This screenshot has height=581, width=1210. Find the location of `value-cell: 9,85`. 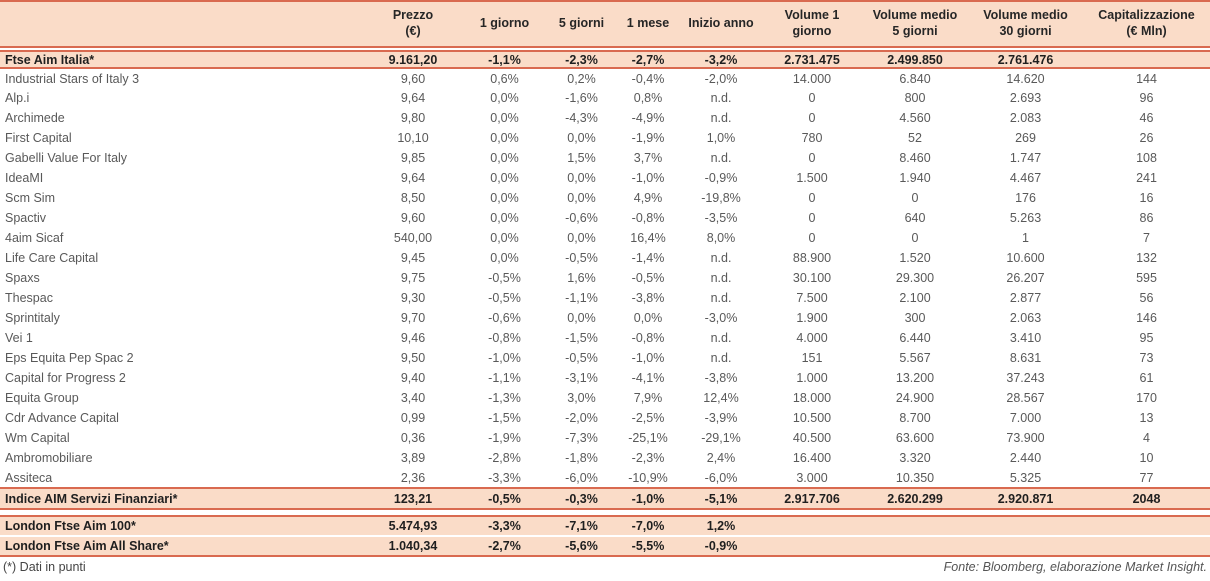

value-cell: 9,85 is located at coordinates (413, 158).